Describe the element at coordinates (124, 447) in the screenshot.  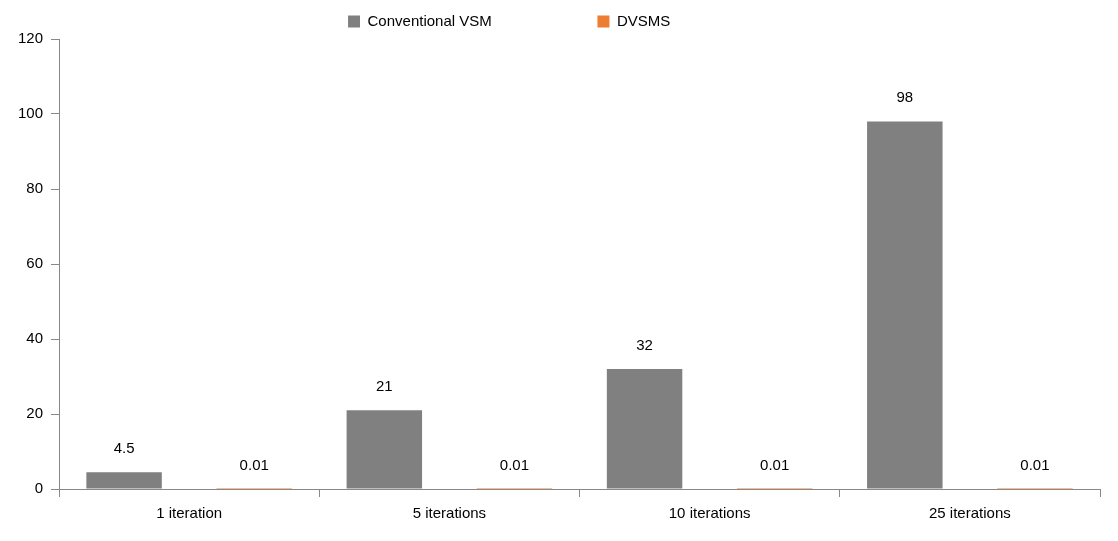
I see `data-label: 4.5` at that location.